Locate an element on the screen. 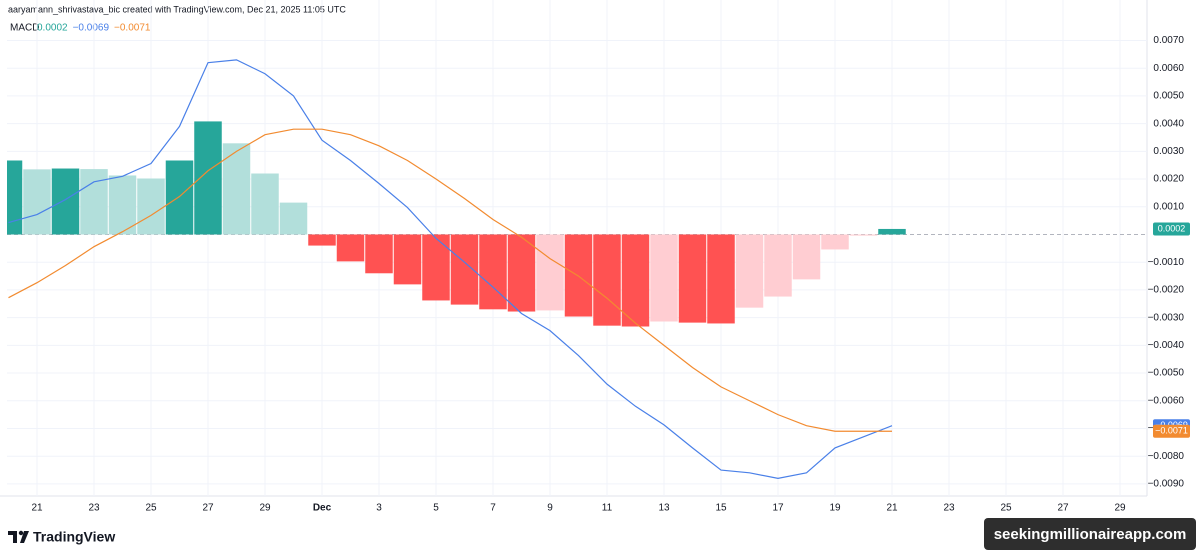 Image resolution: width=1200 pixels, height=557 pixels. x-tick-label: Dec is located at coordinates (322, 508).